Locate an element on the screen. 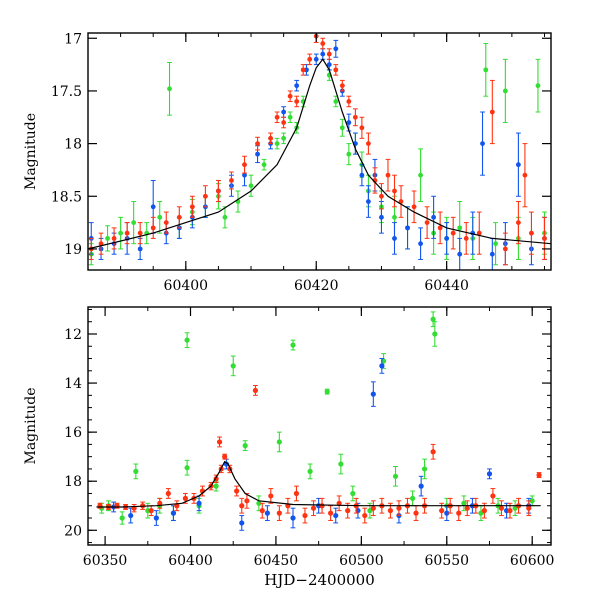 The width and height of the screenshot is (600, 604). x-tick-label: 60400 is located at coordinates (186, 286).